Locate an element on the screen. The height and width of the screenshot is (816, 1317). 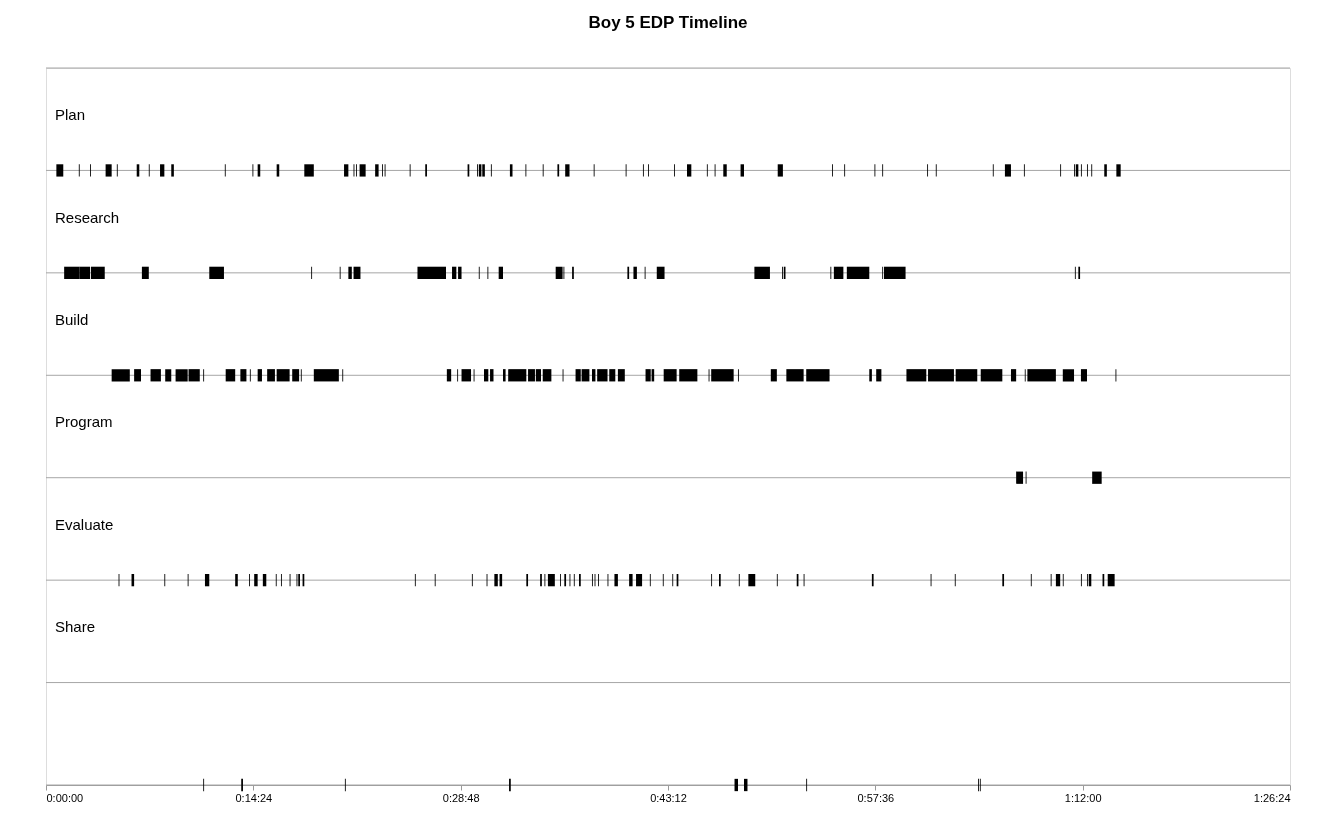
y-tick-label: Program is located at coordinates (84, 422).